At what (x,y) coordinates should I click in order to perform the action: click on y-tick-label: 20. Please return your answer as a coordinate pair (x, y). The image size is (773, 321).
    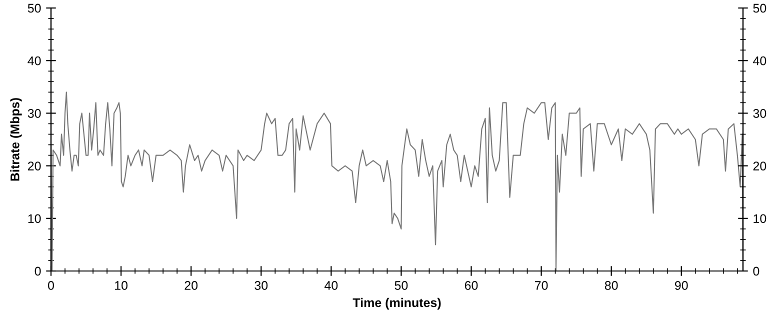
    Looking at the image, I should click on (34, 166).